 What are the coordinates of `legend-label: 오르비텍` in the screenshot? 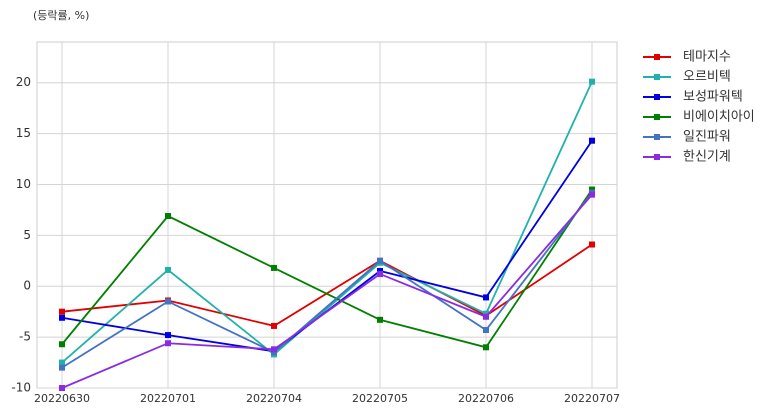 It's located at (707, 77).